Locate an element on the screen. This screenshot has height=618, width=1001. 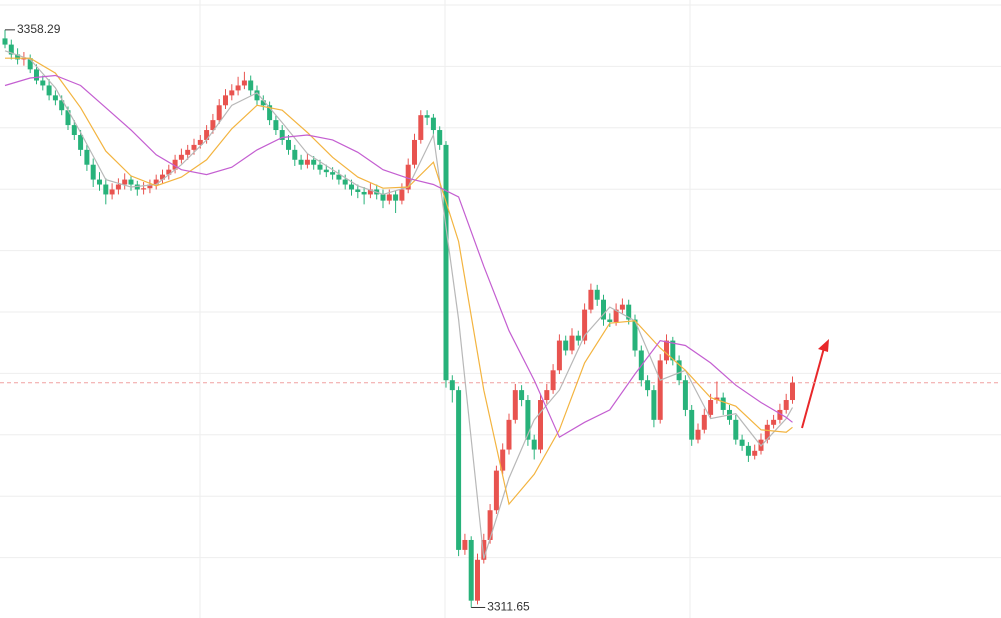
min-label: 3311.65 is located at coordinates (508, 607).